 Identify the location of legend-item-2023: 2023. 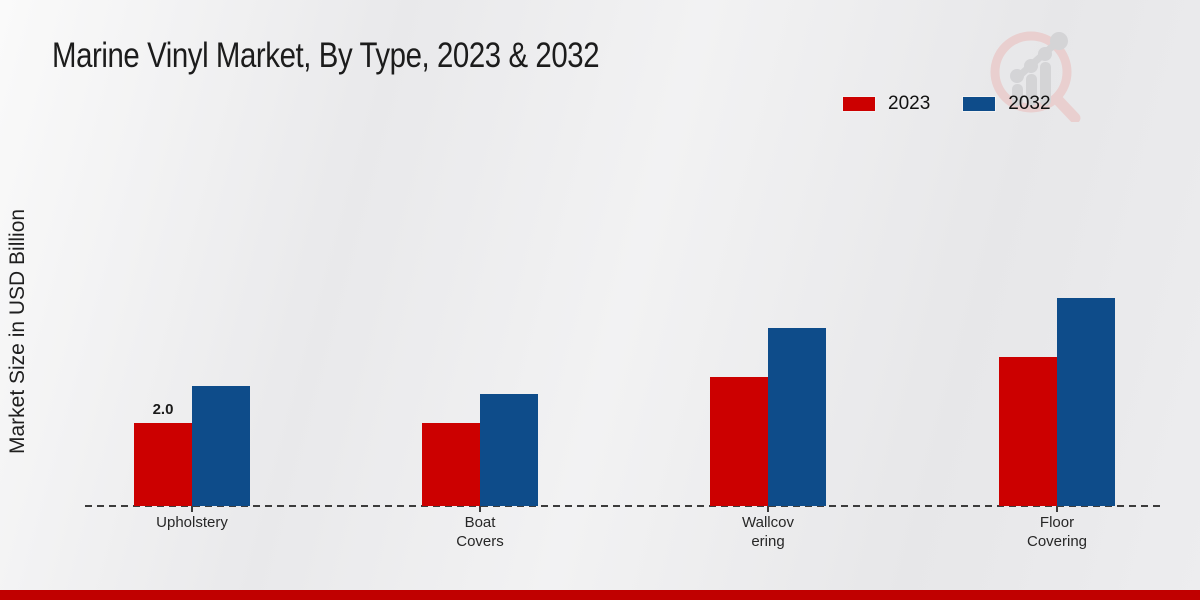
(886, 104).